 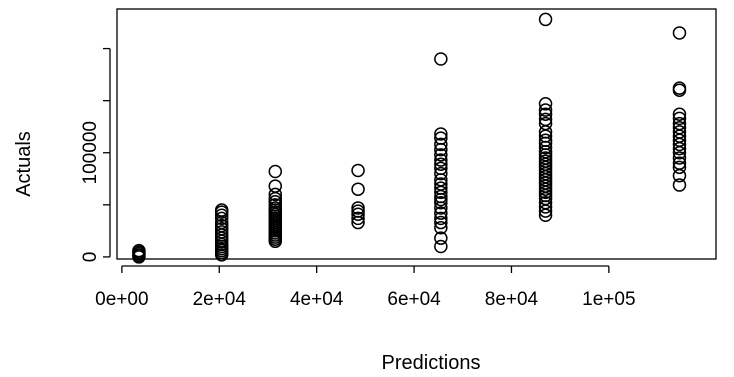 What do you see at coordinates (431, 363) in the screenshot?
I see `x-axis-title: Predictions` at bounding box center [431, 363].